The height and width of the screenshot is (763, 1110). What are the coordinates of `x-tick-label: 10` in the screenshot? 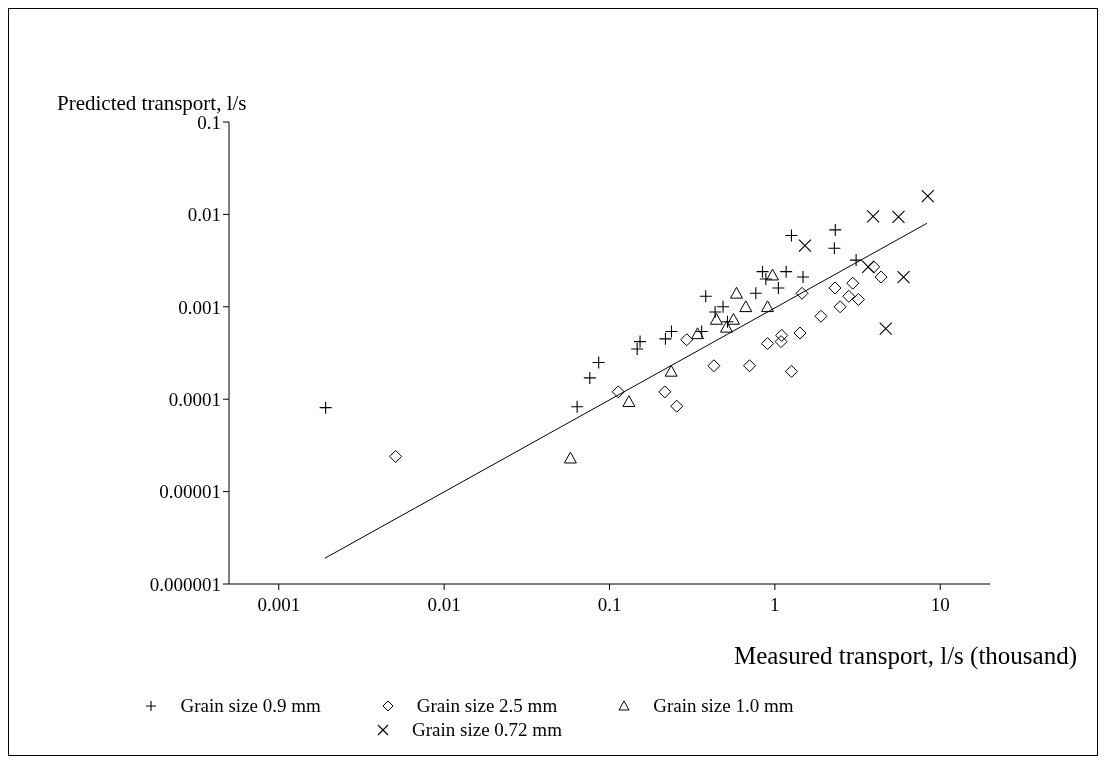 It's located at (940, 605).